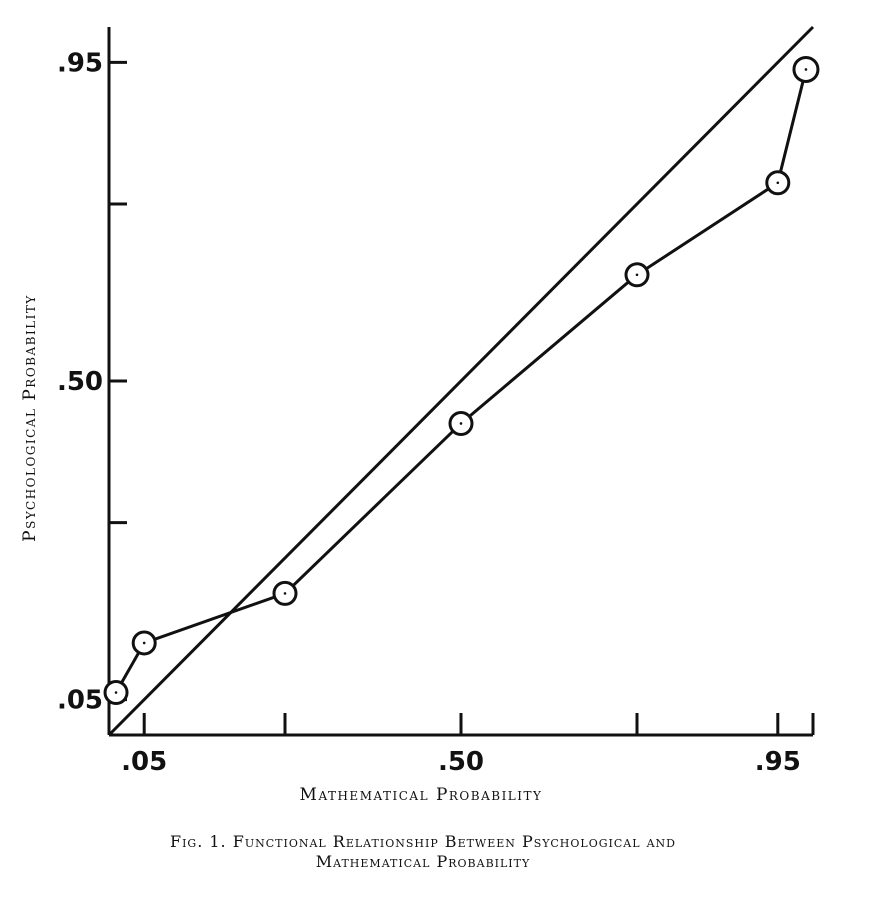 Image resolution: width=879 pixels, height=901 pixels. I want to click on y-tick-label: .95, so click(80, 63).